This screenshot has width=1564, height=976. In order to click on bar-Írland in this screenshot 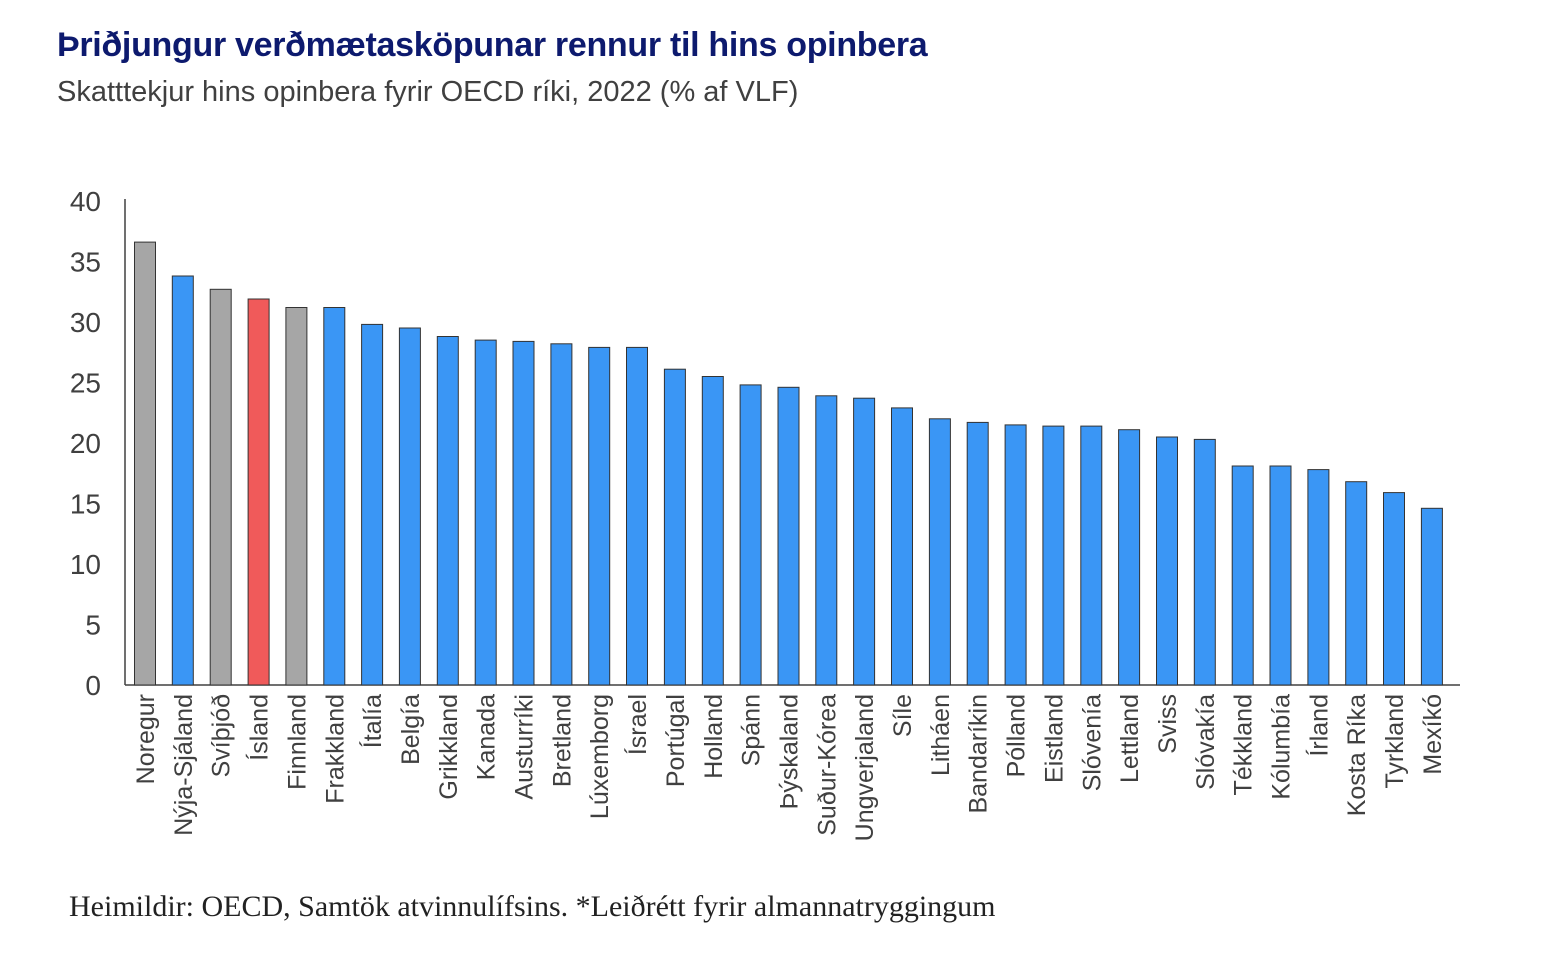, I will do `click(1318, 577)`.